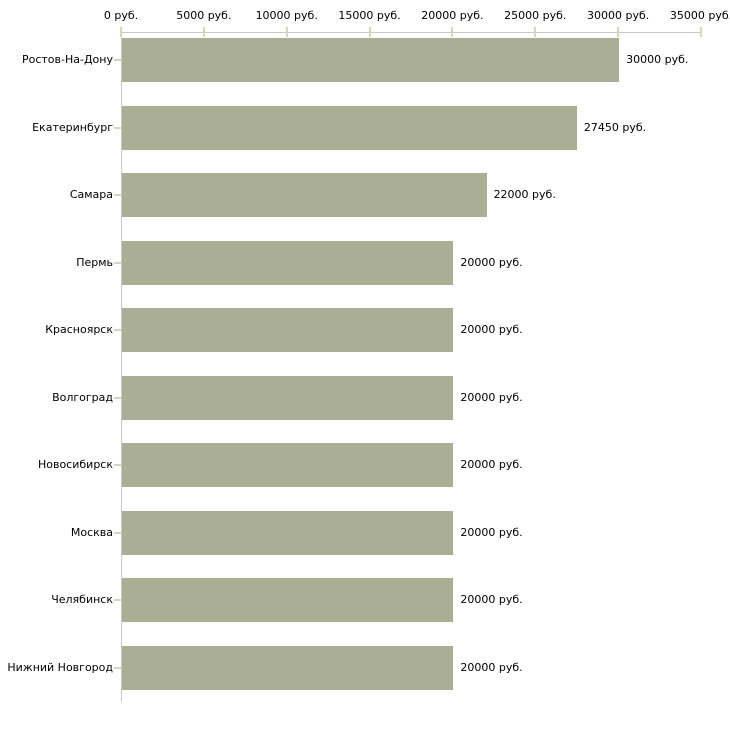  Describe the element at coordinates (79, 329) in the screenshot. I see `category-label: Красноярск` at that location.